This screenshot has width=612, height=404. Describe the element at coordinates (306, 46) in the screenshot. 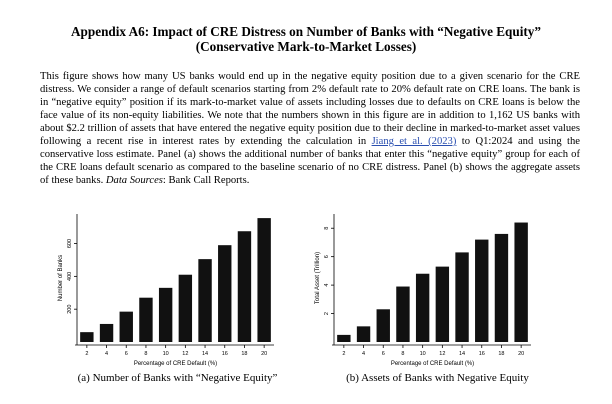

I see `title-line-2: (Conservative Mark-to-Market Losses)` at that location.